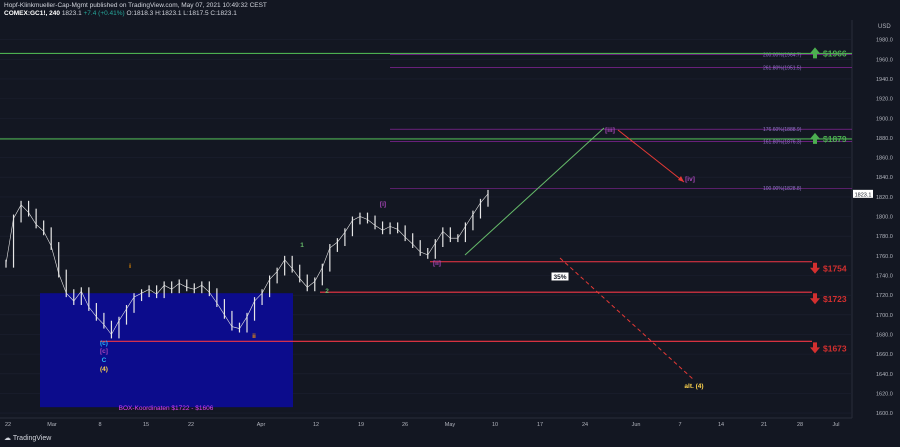 The height and width of the screenshot is (447, 900). I want to click on wave-label: C, so click(104, 360).